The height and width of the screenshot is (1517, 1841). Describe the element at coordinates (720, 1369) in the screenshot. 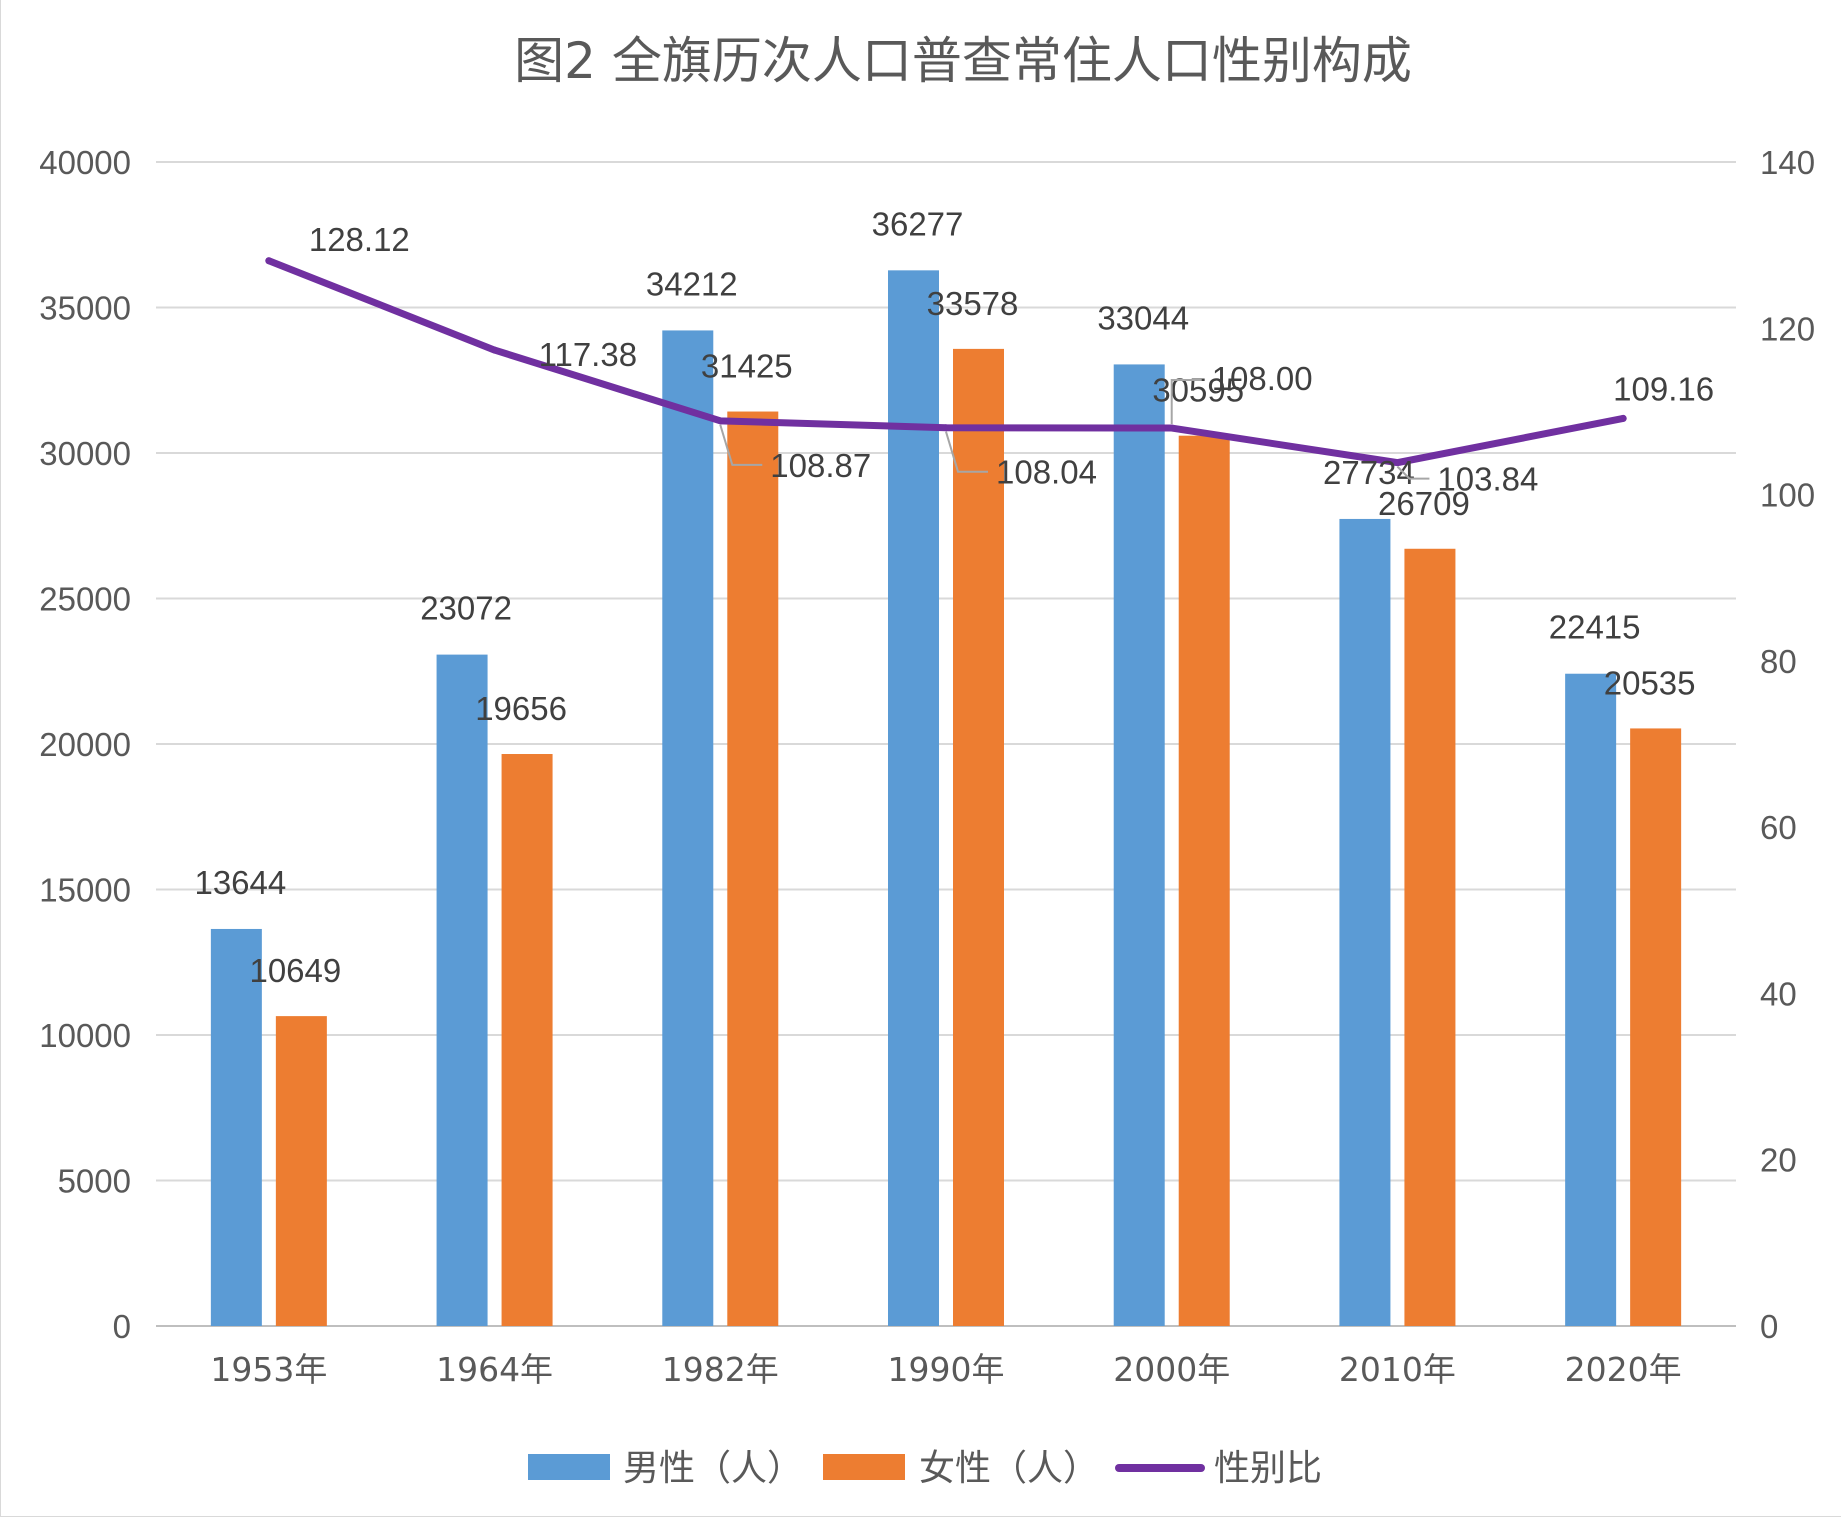

I see `category-label: 1982年` at that location.